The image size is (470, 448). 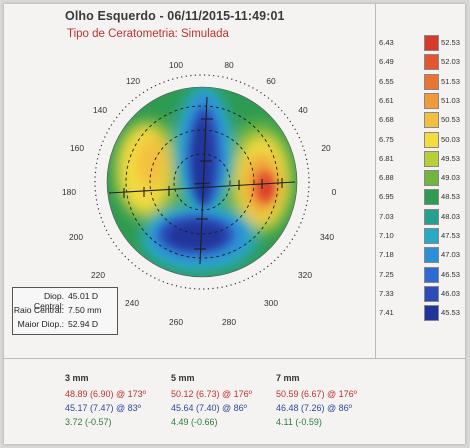 What do you see at coordinates (420, 274) in the screenshot?
I see `legend-row: 7.25 46.53` at bounding box center [420, 274].